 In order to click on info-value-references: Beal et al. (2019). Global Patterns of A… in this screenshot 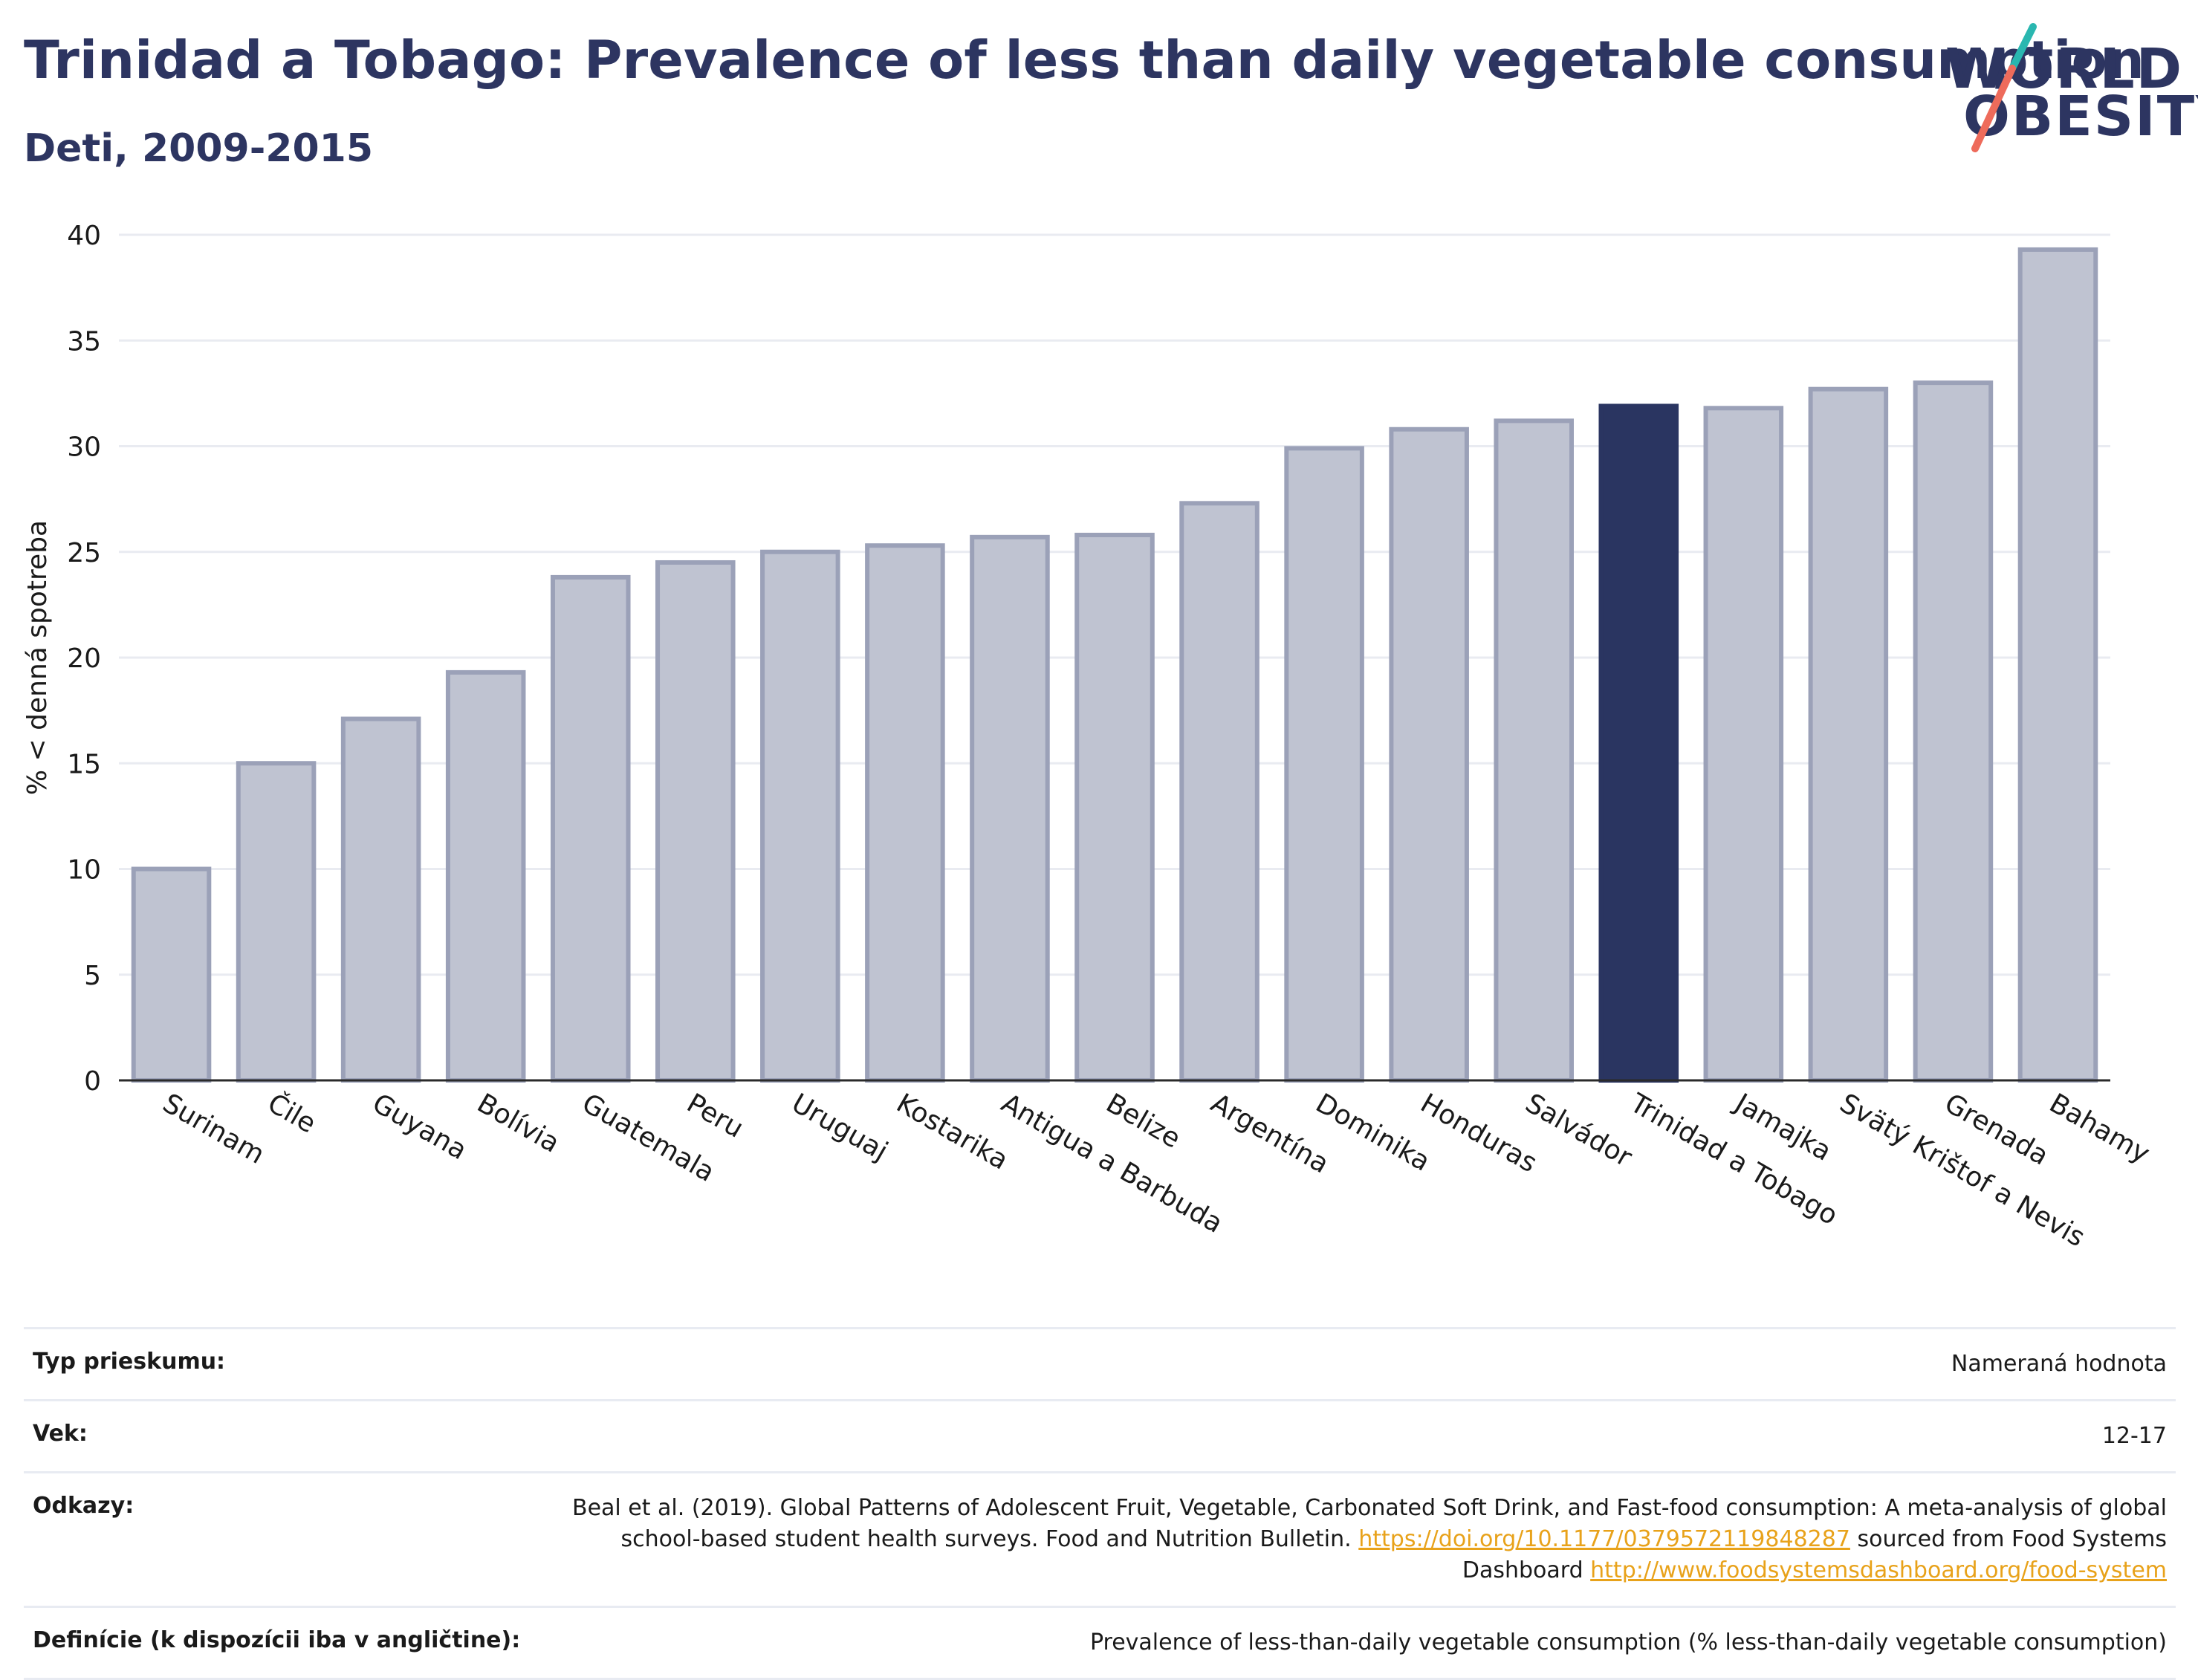, I will do `click(1369, 1540)`.